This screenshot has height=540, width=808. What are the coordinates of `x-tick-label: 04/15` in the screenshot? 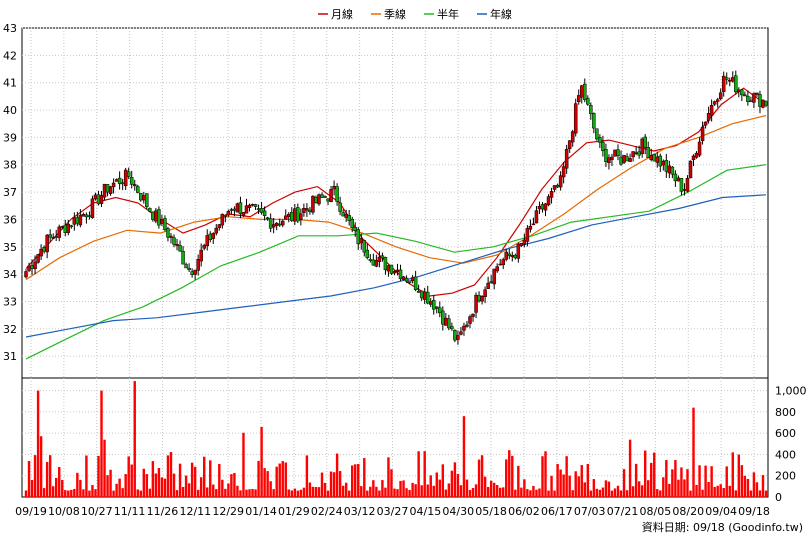 It's located at (426, 511).